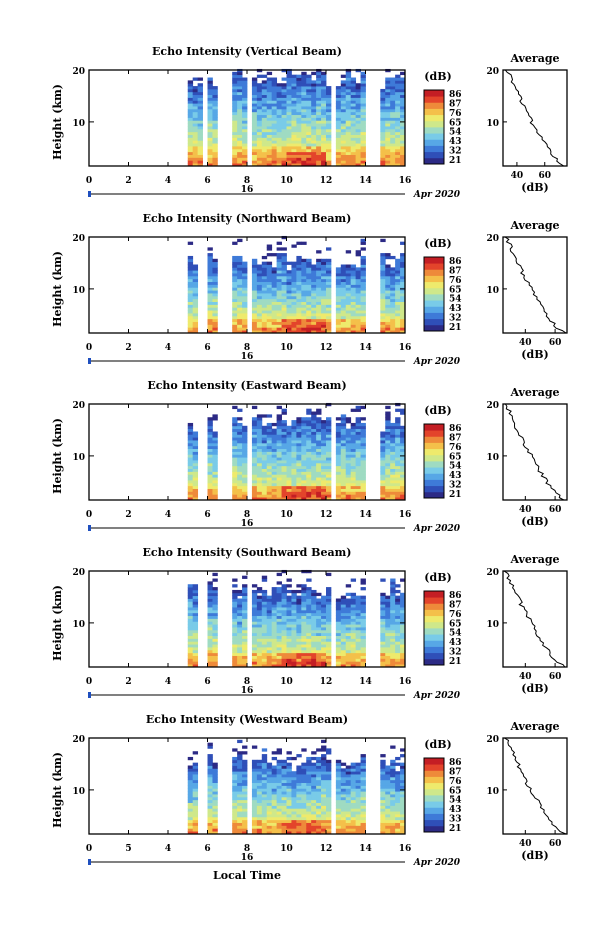  Describe the element at coordinates (89, 695) in the screenshot. I see `timeline-start-marker` at that location.